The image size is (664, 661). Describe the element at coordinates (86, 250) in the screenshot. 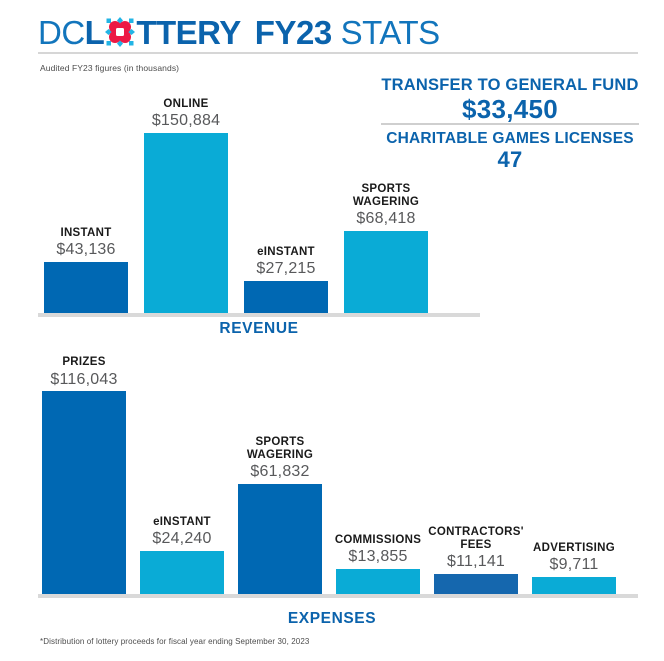

I see `bar-value-label: $43,136` at that location.